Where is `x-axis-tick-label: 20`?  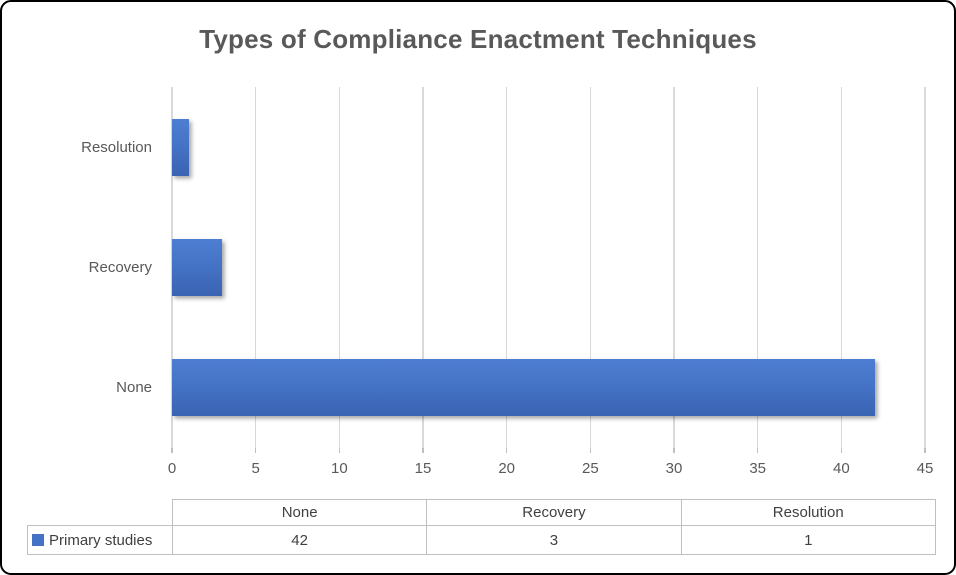 x-axis-tick-label: 20 is located at coordinates (506, 468).